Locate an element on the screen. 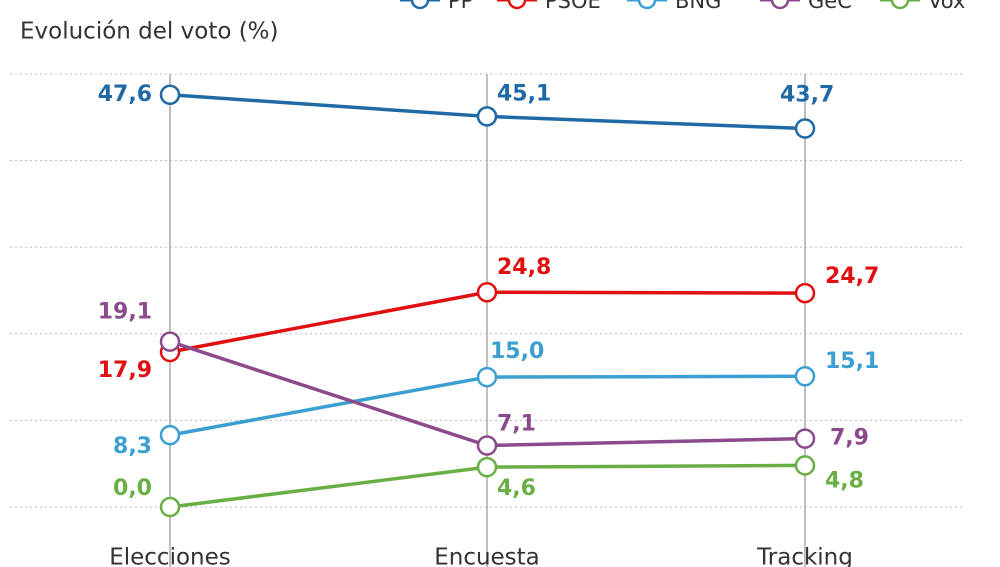 This screenshot has width=1000, height=567. data-label: 47,6 is located at coordinates (125, 94).